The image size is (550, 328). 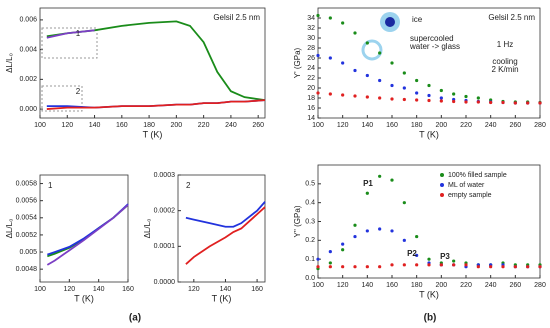 What do you see at coordinates (28, 109) in the screenshot?
I see `y-tick-label: 0.000` at bounding box center [28, 109].